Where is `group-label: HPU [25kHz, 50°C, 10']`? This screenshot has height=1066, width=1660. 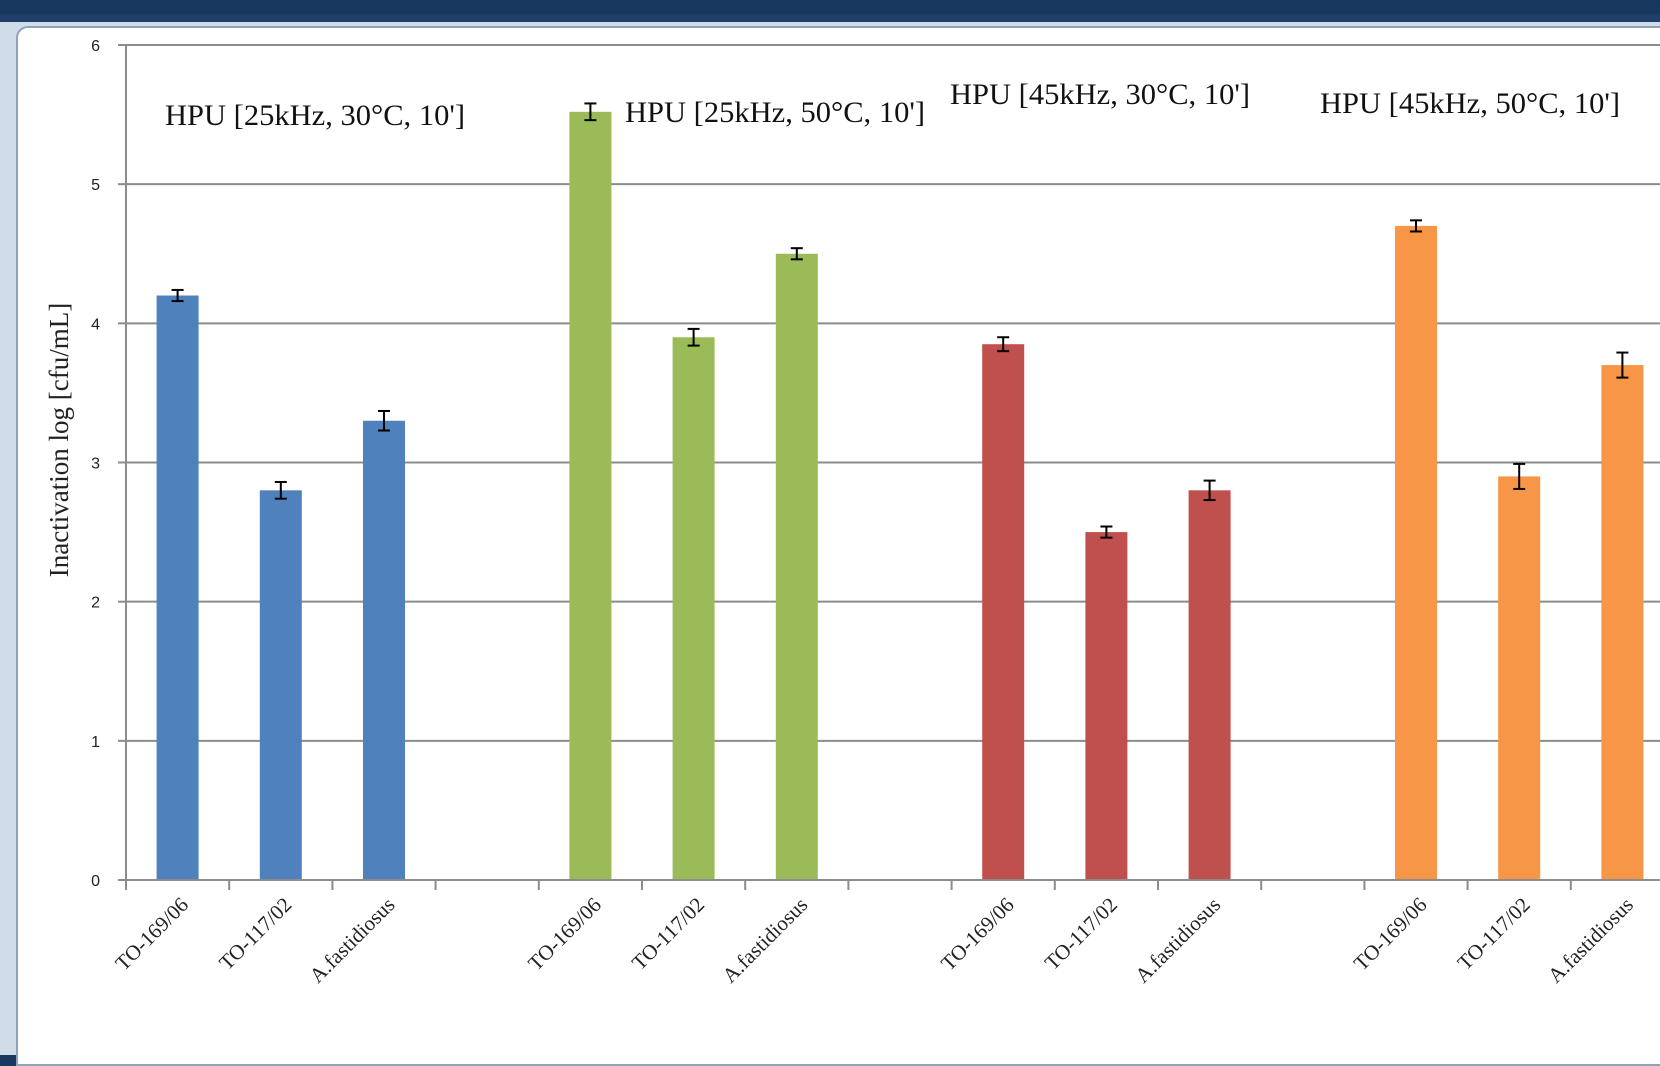
group-label: HPU [25kHz, 50°C, 10'] is located at coordinates (775, 112).